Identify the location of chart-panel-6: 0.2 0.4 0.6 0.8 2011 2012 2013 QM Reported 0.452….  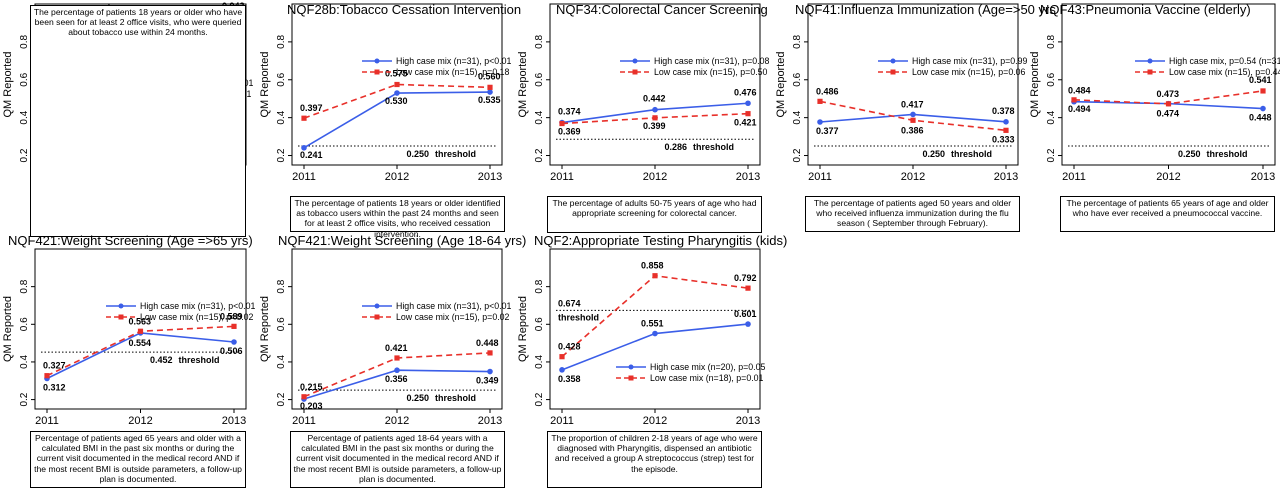
(129, 337).